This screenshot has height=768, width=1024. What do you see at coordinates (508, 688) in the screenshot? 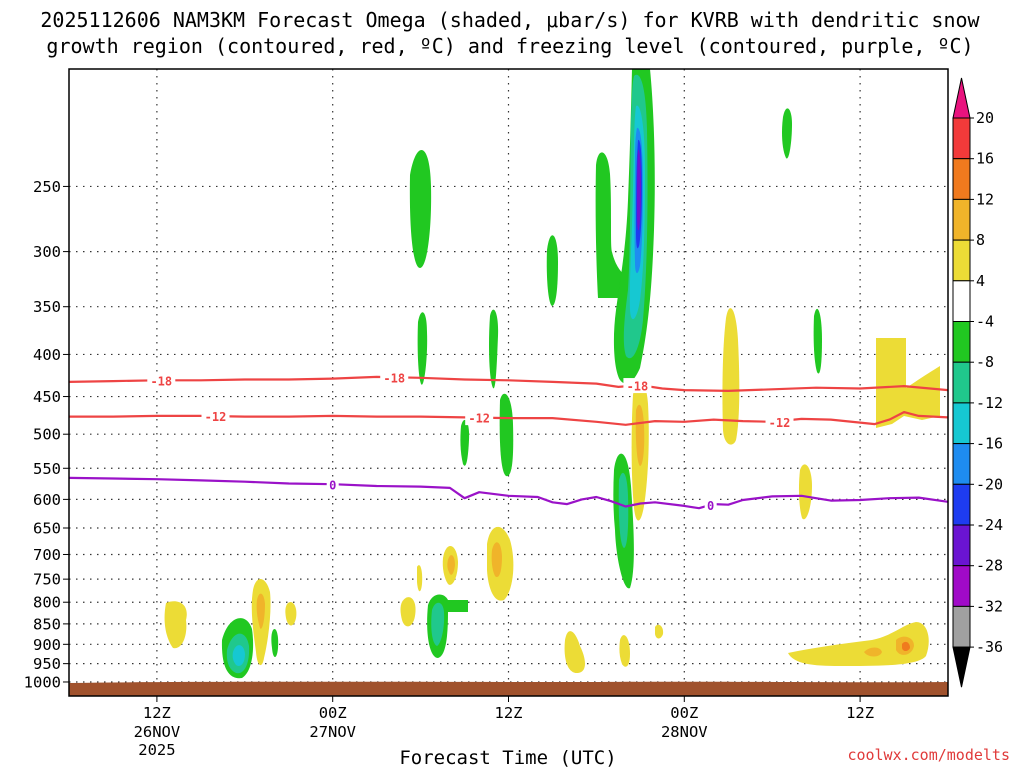
I see `terrain-surface` at bounding box center [508, 688].